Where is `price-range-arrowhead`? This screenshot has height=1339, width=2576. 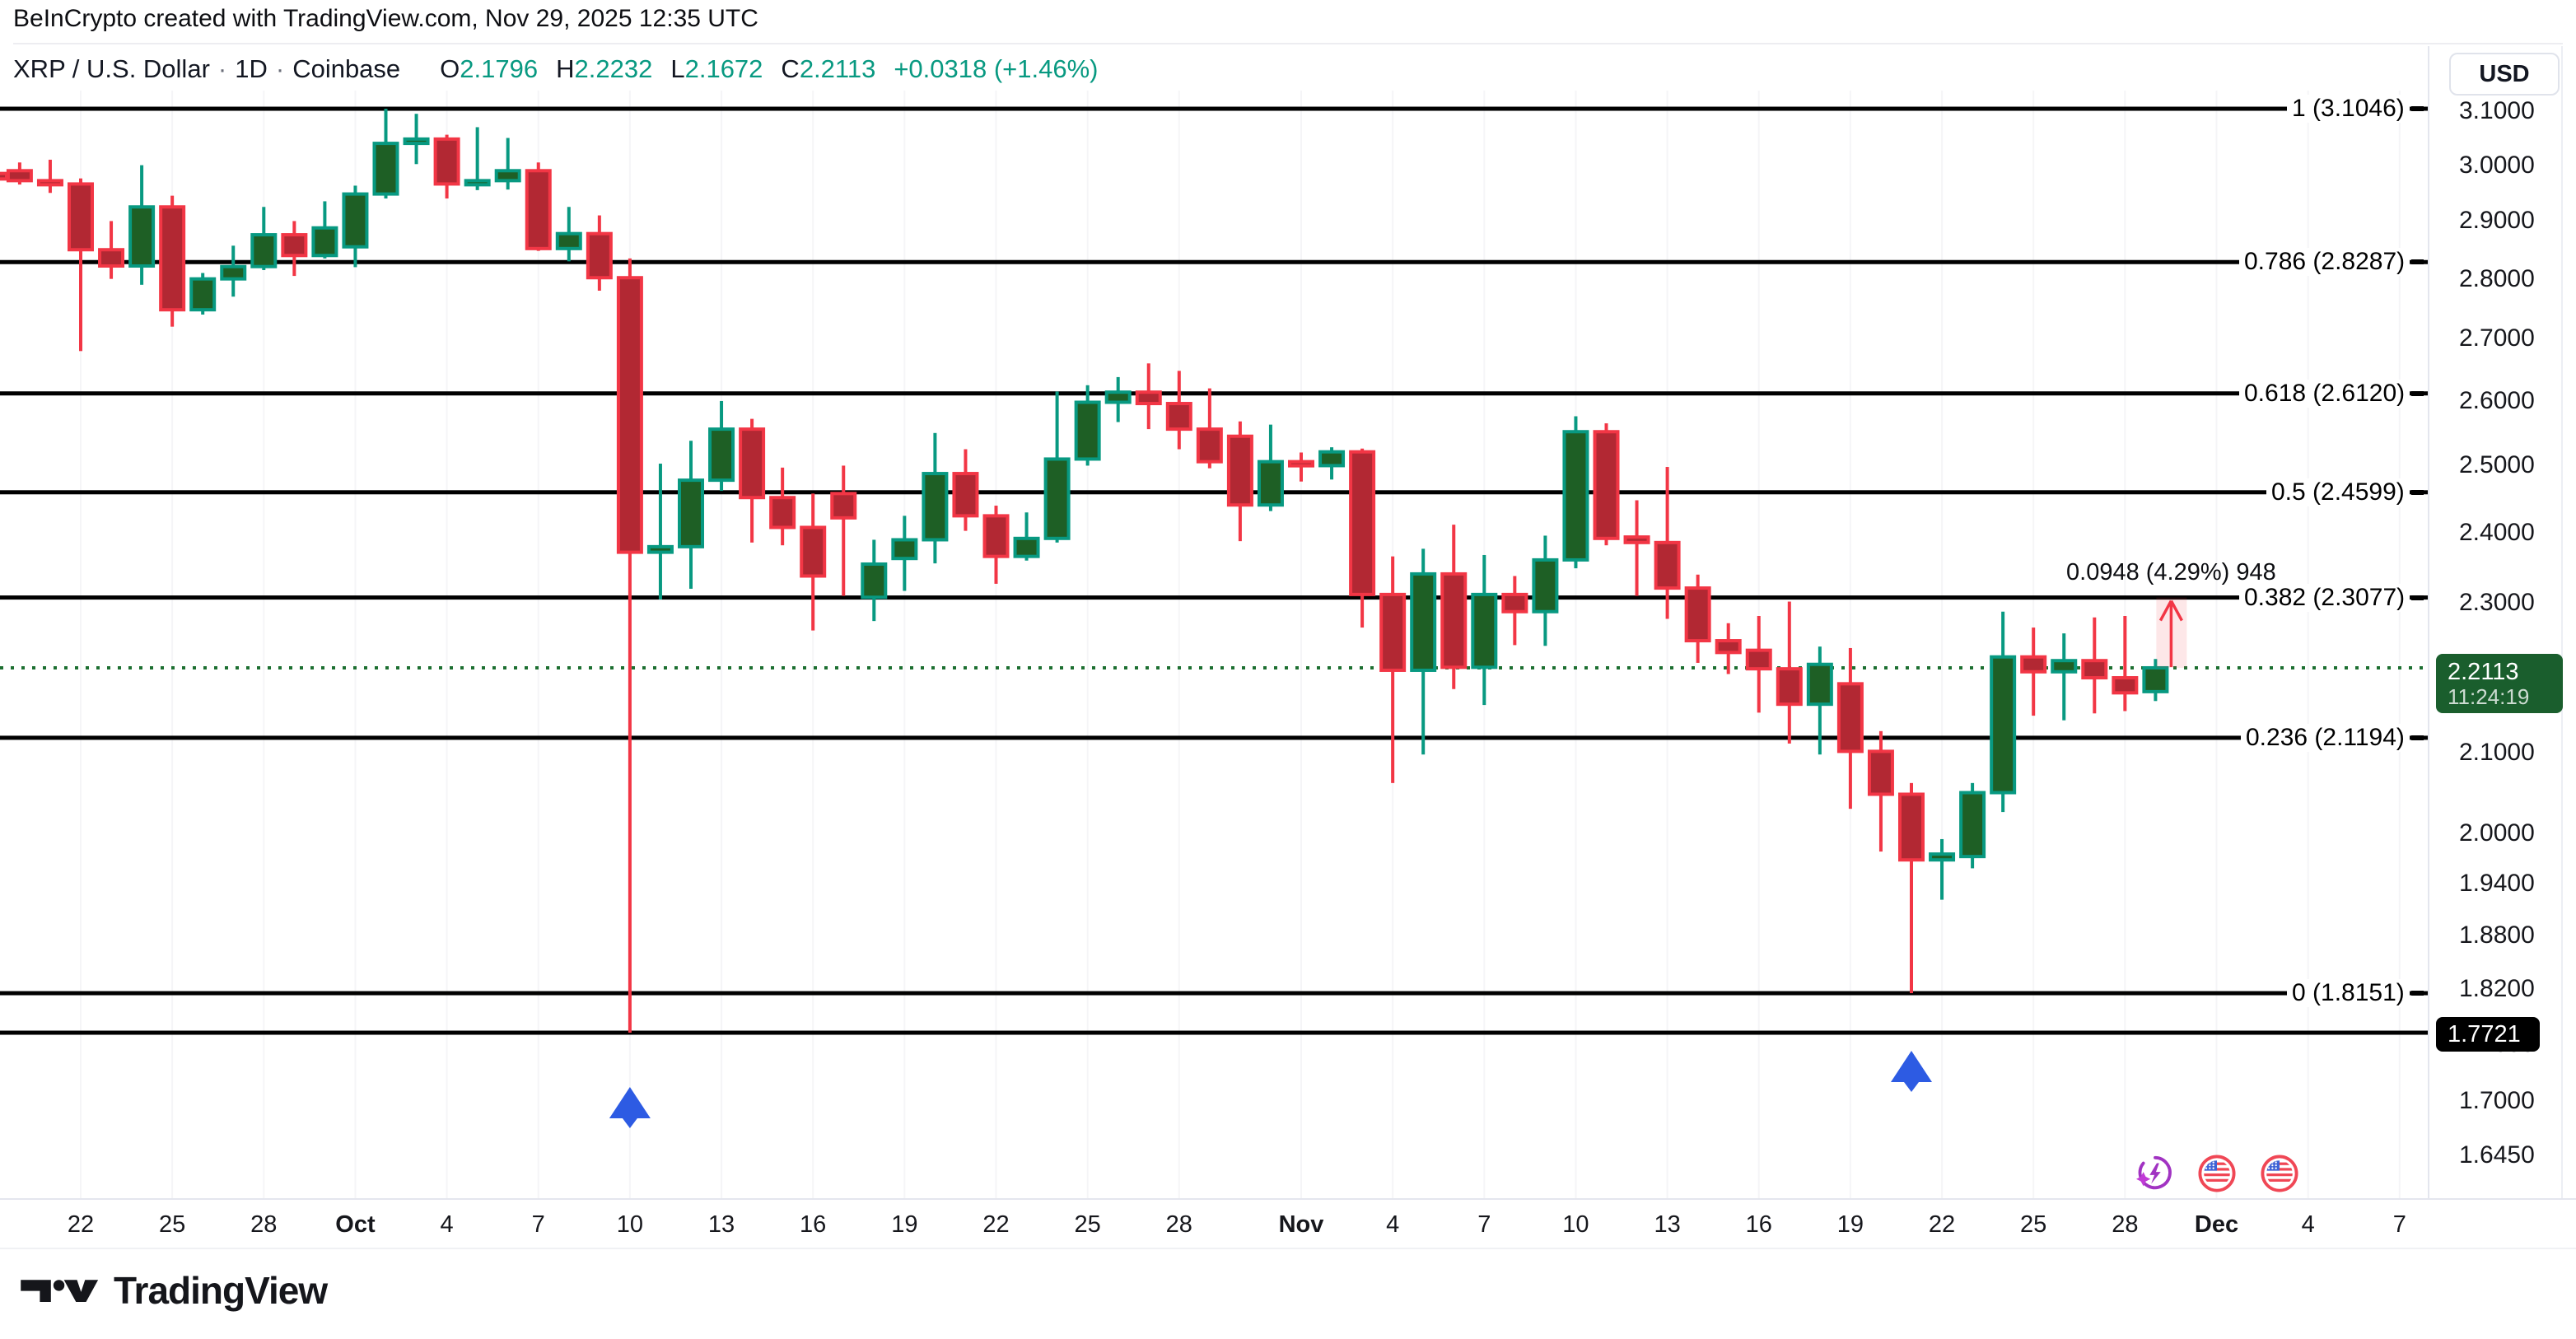
price-range-arrowhead is located at coordinates (2165, 611).